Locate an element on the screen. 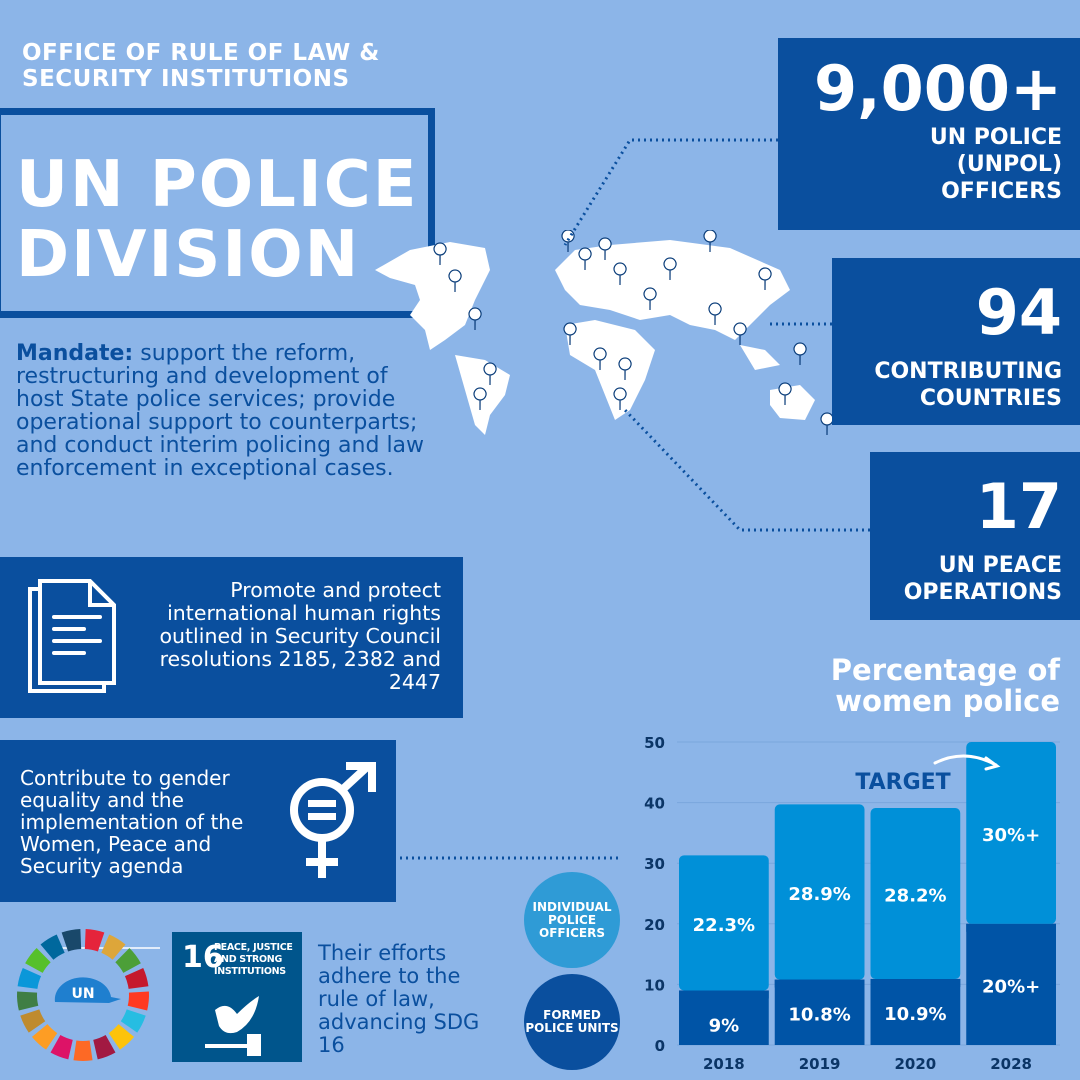 Image resolution: width=1080 pixels, height=1080 pixels. data-label: 30%+ is located at coordinates (1011, 835).